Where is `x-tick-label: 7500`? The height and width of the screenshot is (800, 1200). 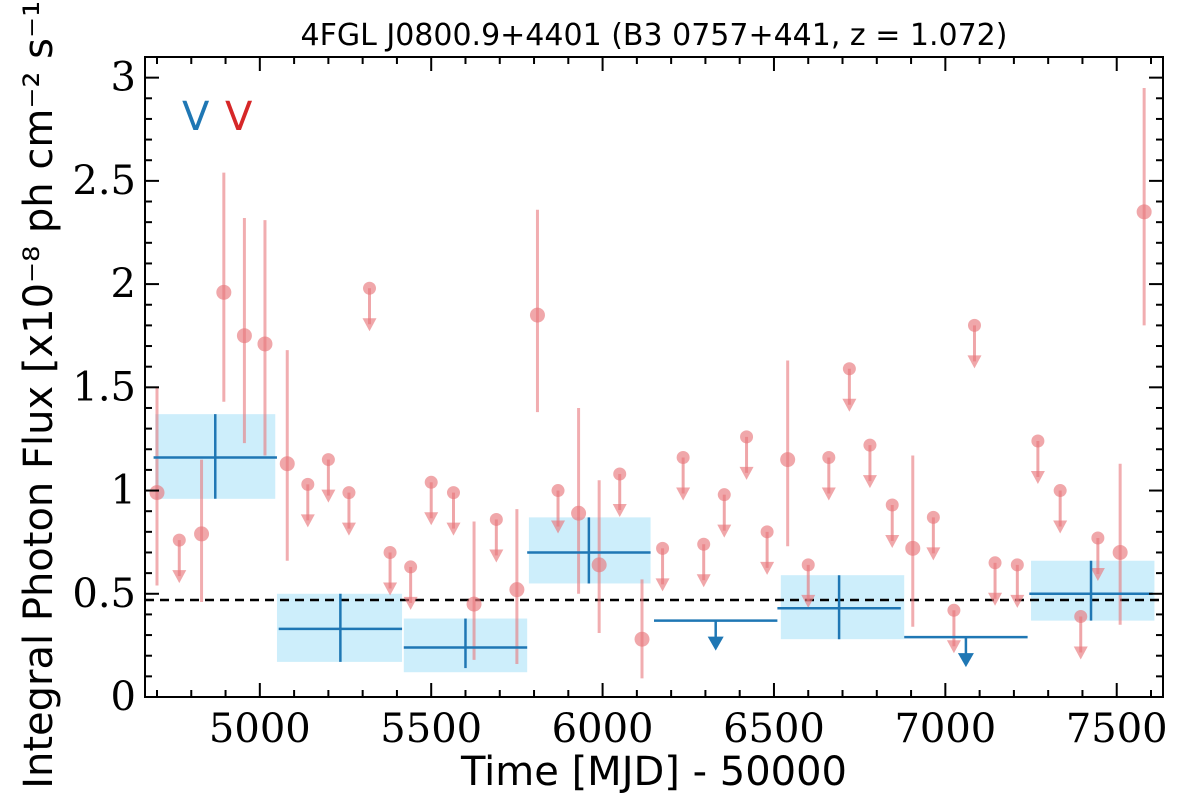 x-tick-label: 7500 is located at coordinates (1117, 729).